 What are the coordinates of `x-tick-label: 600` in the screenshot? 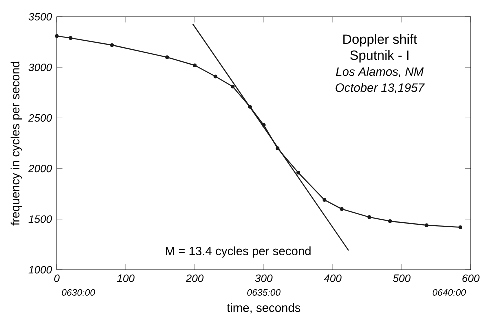 It's located at (471, 278).